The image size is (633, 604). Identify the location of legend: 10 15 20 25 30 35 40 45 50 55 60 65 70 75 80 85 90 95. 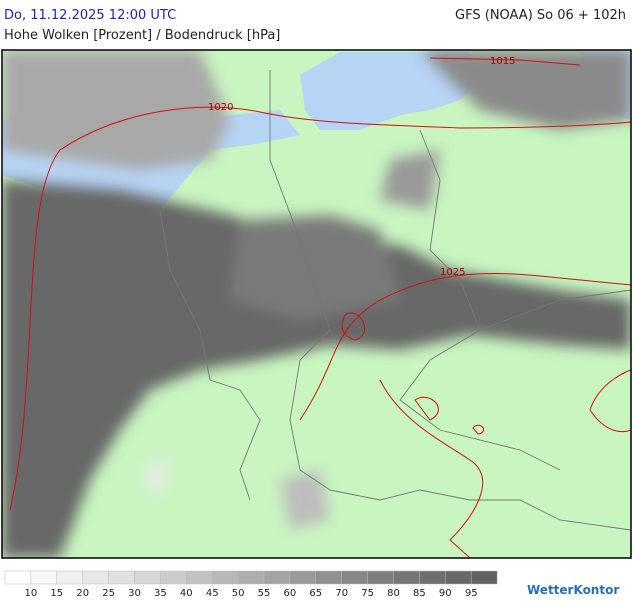
(251, 584).